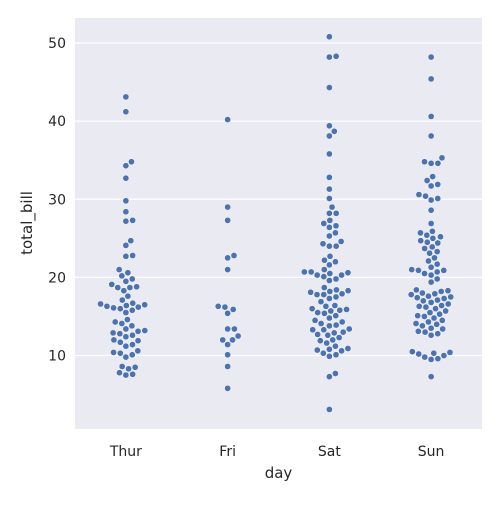  I want to click on y-tick-label: 10, so click(57, 357).